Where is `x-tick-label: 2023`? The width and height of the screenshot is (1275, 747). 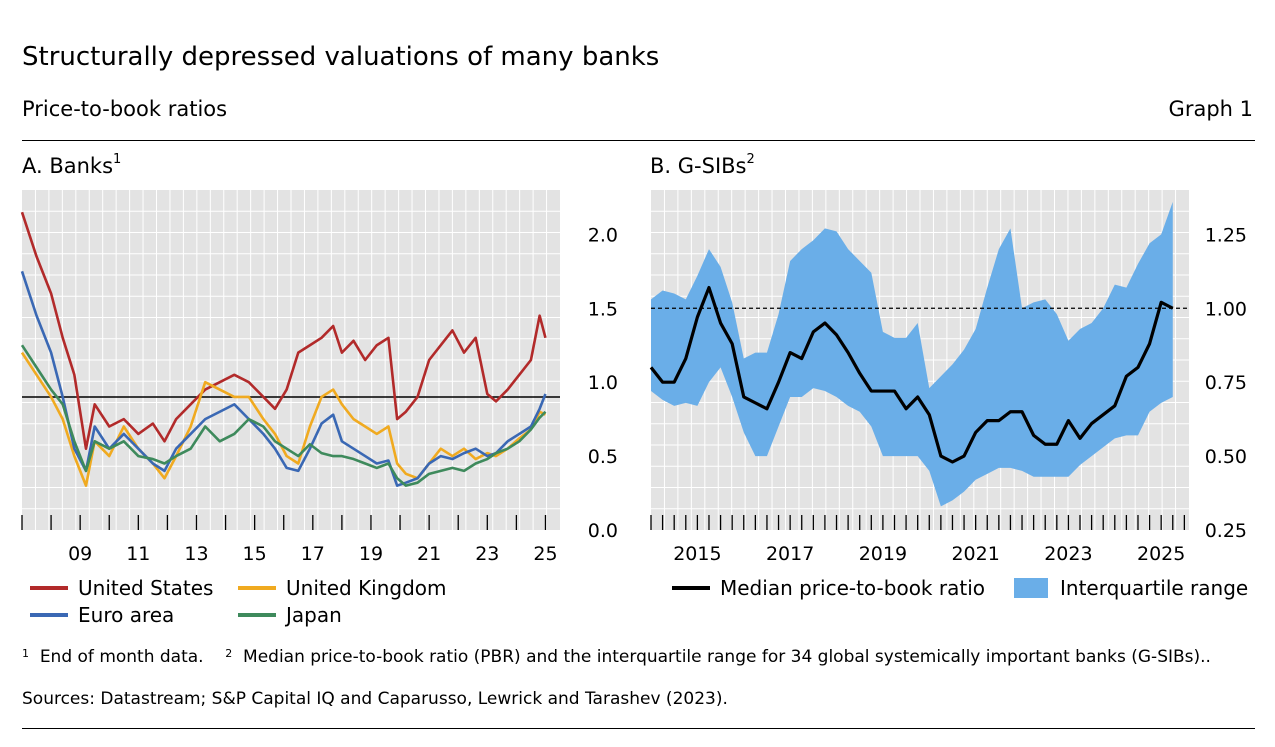
x-tick-label: 2023 is located at coordinates (1068, 554).